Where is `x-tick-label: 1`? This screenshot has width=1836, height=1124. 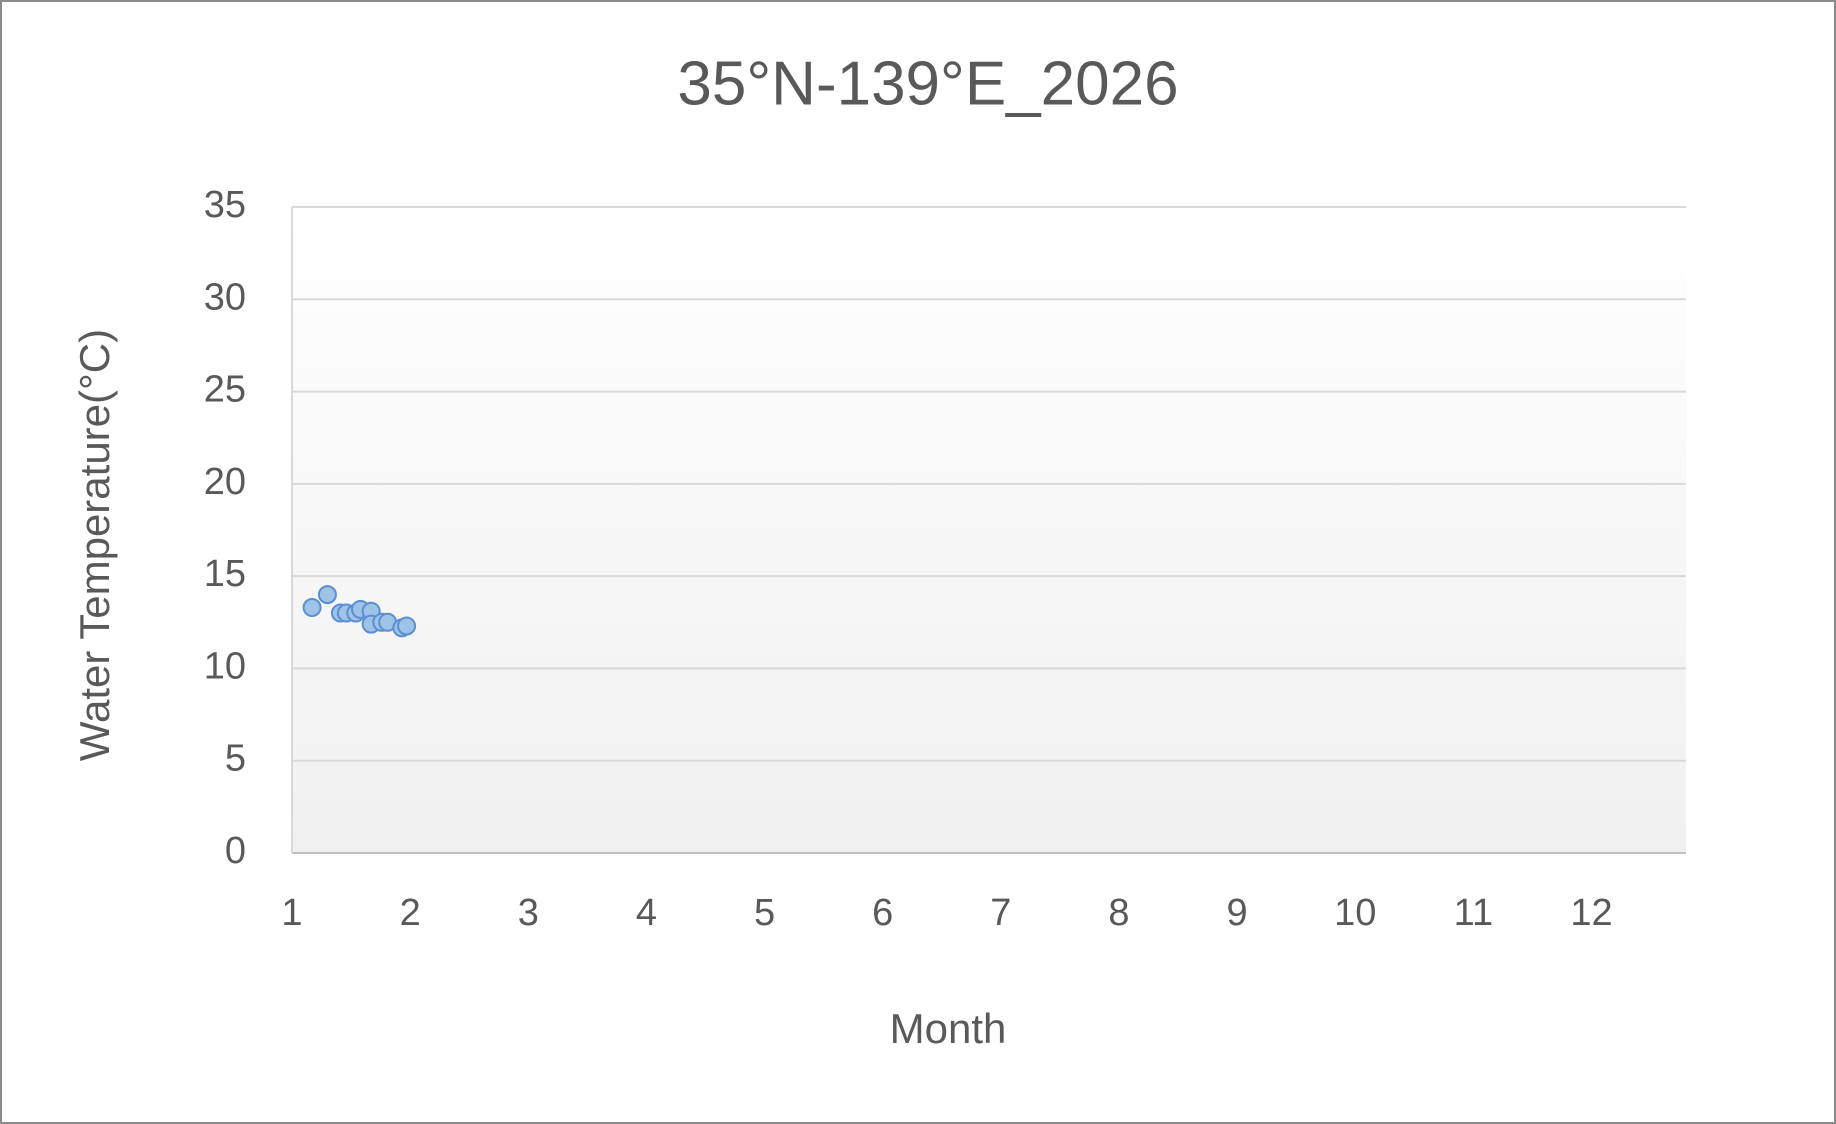
x-tick-label: 1 is located at coordinates (291, 913).